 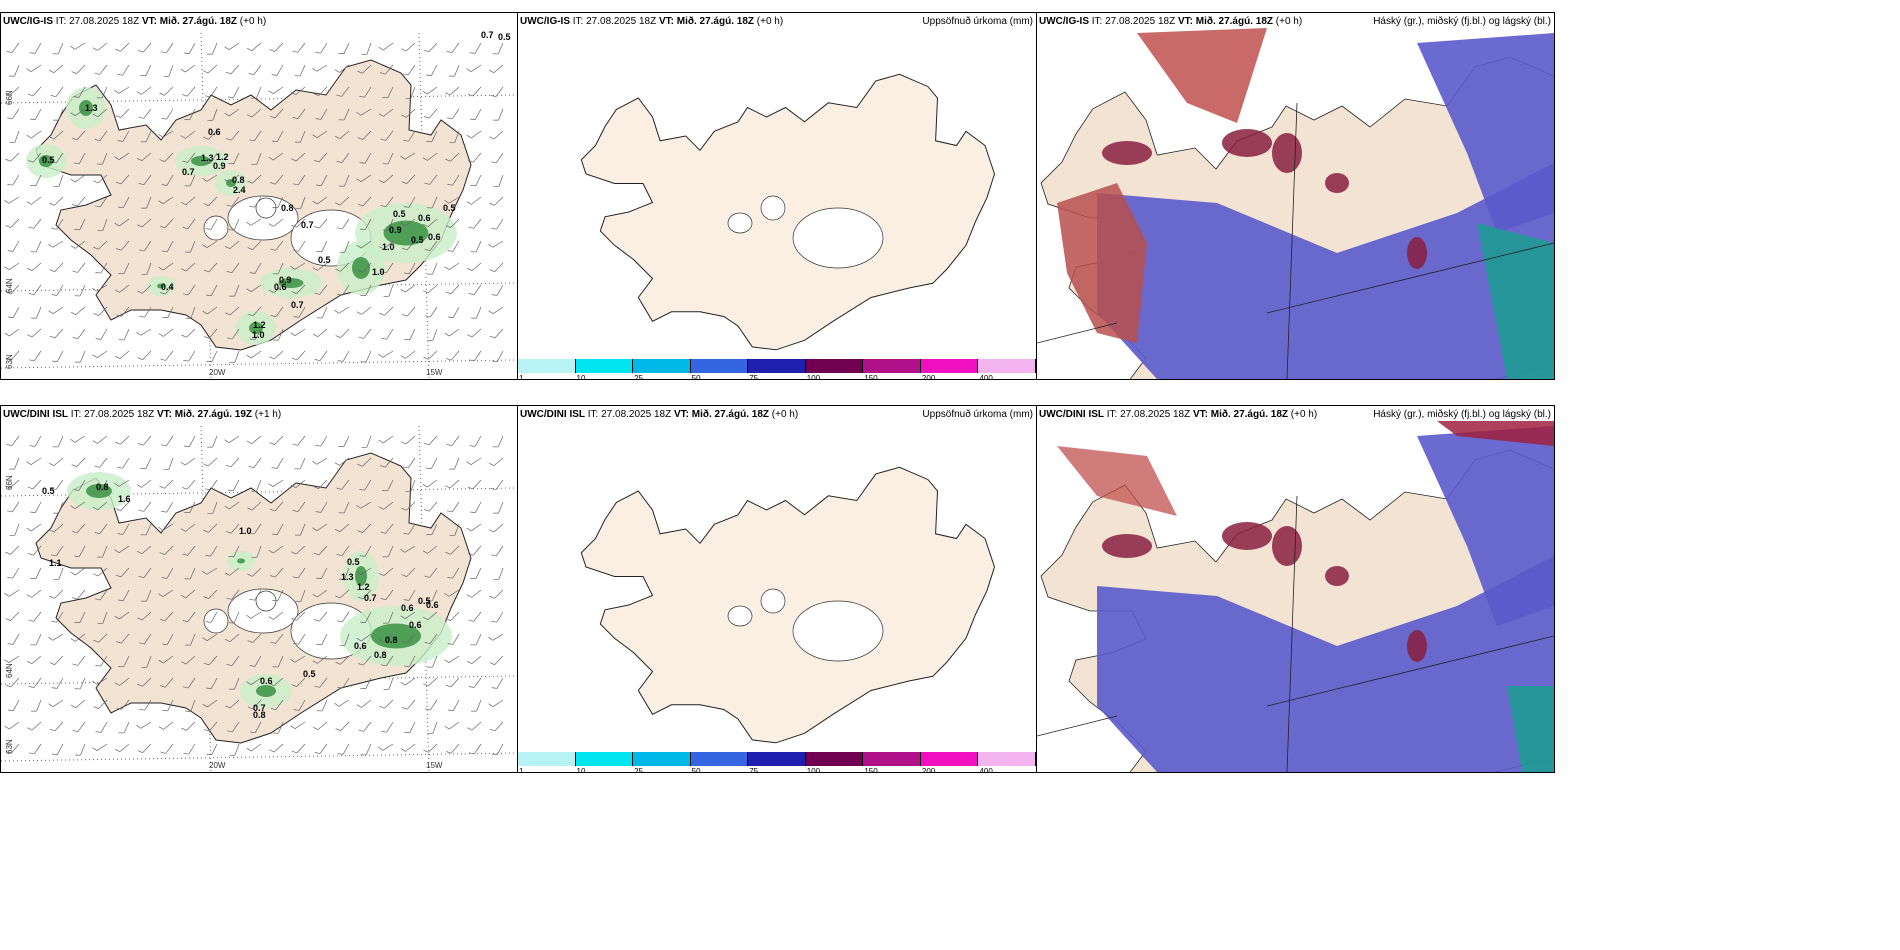 What do you see at coordinates (9, 482) in the screenshot?
I see `lat-label-66n: 66N` at bounding box center [9, 482].